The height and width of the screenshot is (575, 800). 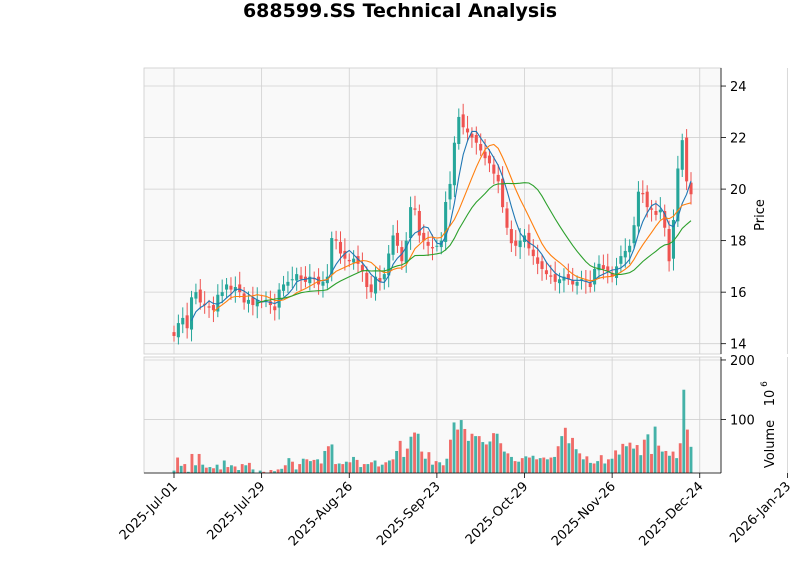 I want to click on volume-axis-exponent-base: 10, so click(x=770, y=398).